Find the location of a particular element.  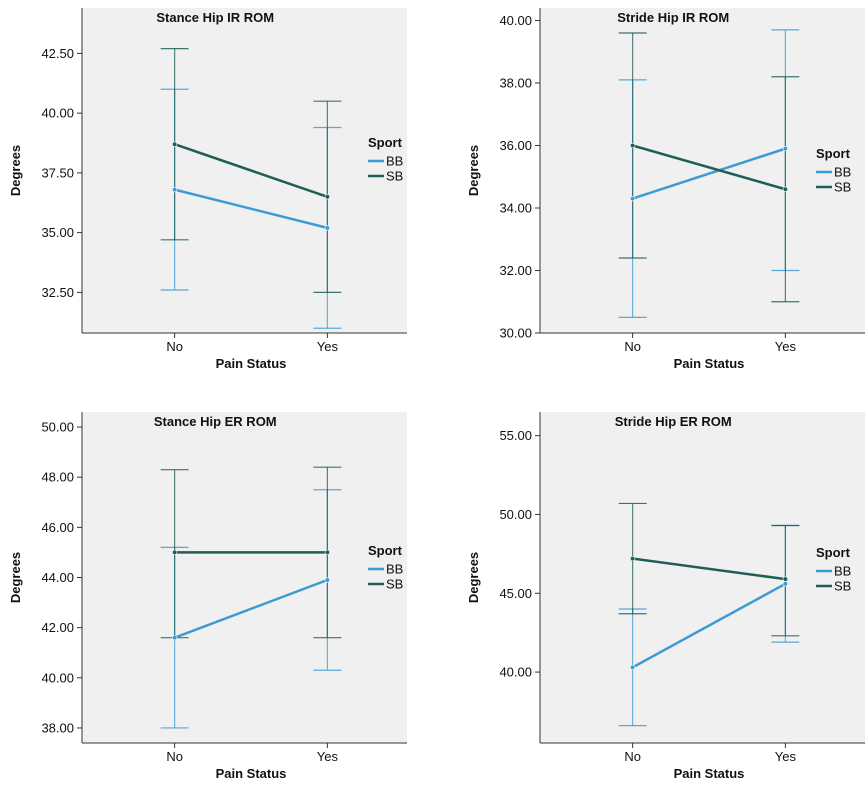

y-tick-label: 32.50 is located at coordinates (57, 292).